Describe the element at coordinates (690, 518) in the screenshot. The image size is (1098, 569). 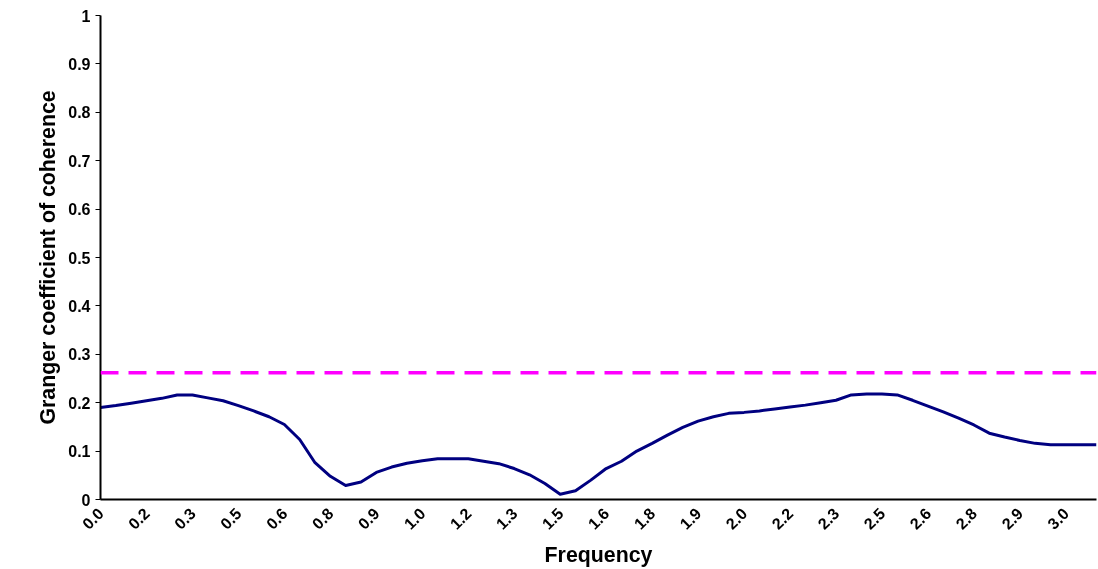
I see `x-tick-label: 1.9` at that location.